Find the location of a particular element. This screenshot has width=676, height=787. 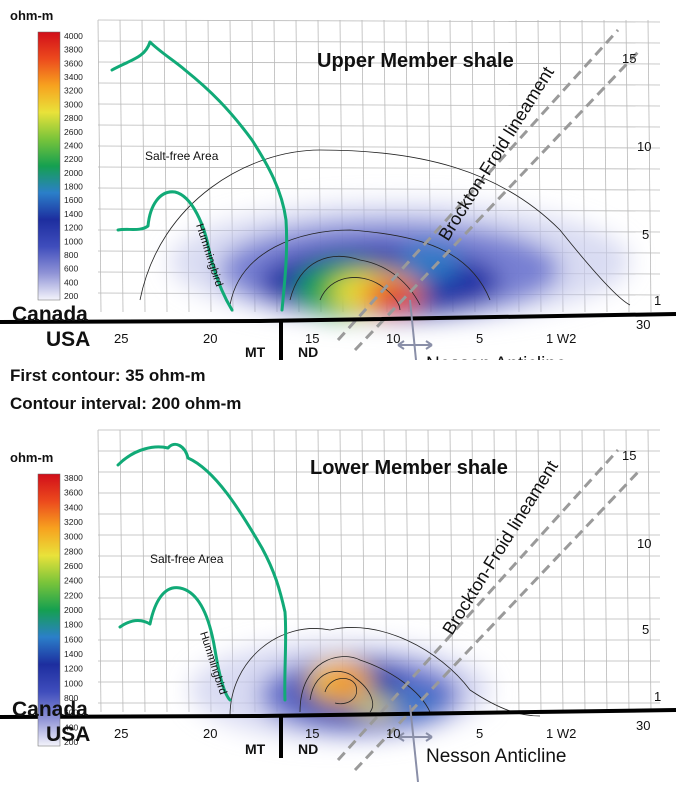

panel-title: Upper Member shale is located at coordinates (415, 61).